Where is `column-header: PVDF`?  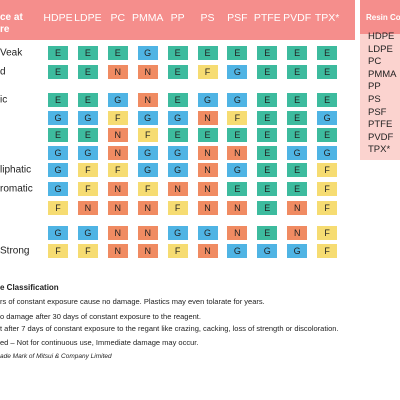 column-header: PVDF is located at coordinates (297, 18).